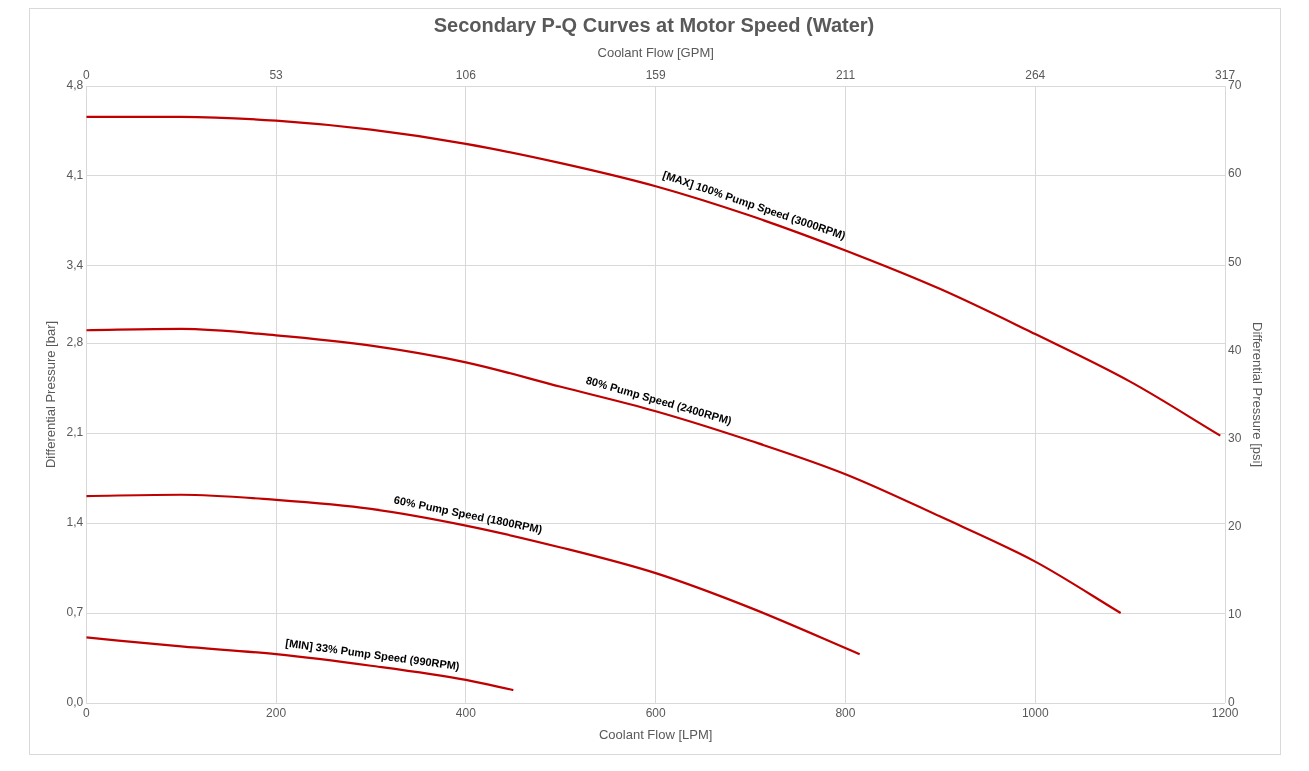 Image resolution: width=1309 pixels, height=771 pixels. Describe the element at coordinates (75, 342) in the screenshot. I see `y-tick-label: 2,8` at that location.